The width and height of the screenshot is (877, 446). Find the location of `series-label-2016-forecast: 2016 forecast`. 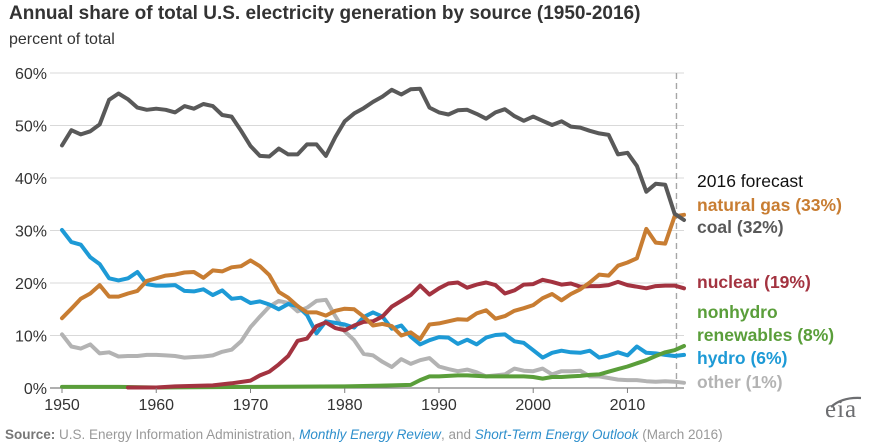

series-label-2016-forecast: 2016 forecast is located at coordinates (750, 181).